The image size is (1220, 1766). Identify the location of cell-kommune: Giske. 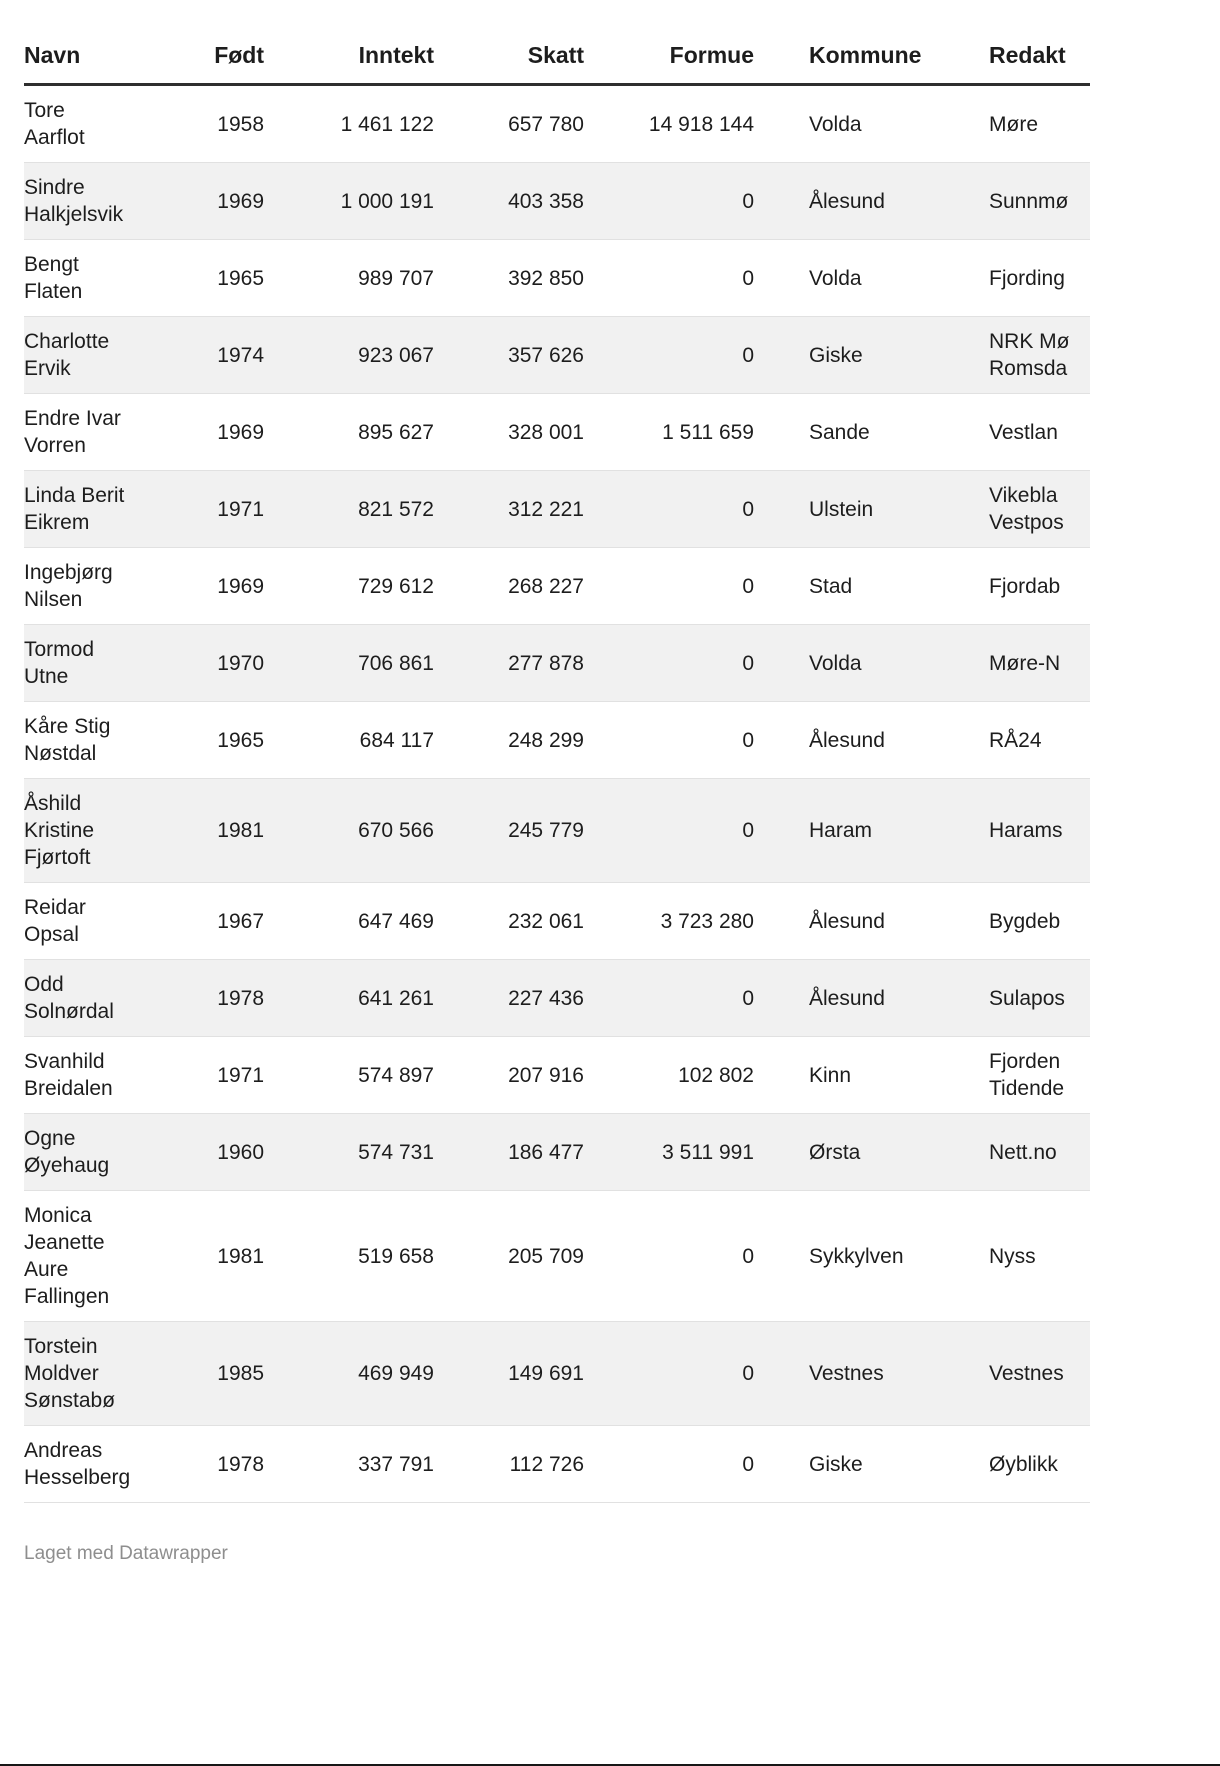
(871, 1464).